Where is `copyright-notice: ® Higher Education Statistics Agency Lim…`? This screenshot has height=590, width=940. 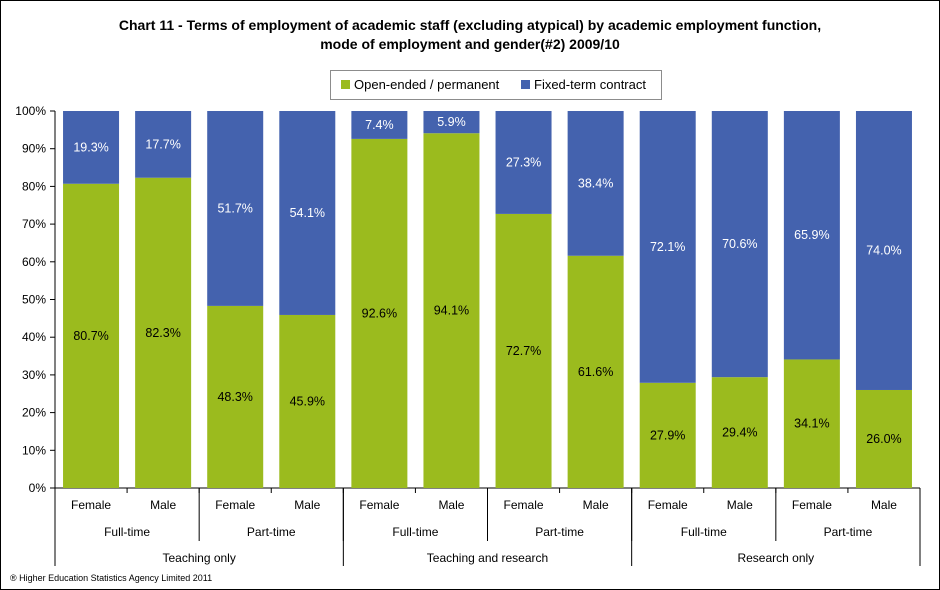
copyright-notice: ® Higher Education Statistics Agency Lim… is located at coordinates (111, 578).